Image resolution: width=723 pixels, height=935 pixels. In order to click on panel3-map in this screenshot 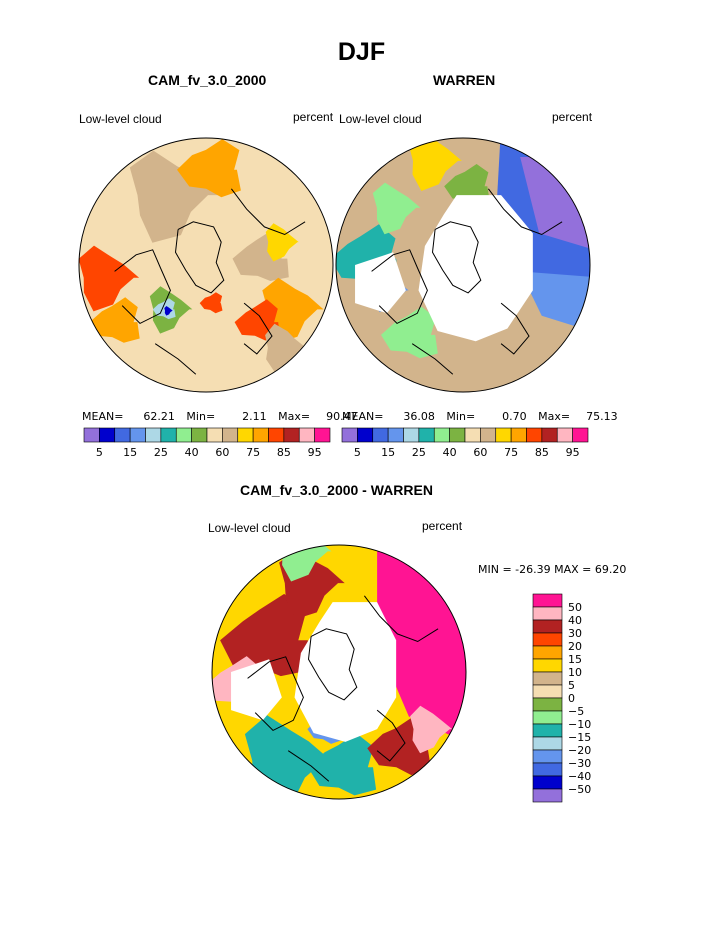, I will do `click(339, 672)`.